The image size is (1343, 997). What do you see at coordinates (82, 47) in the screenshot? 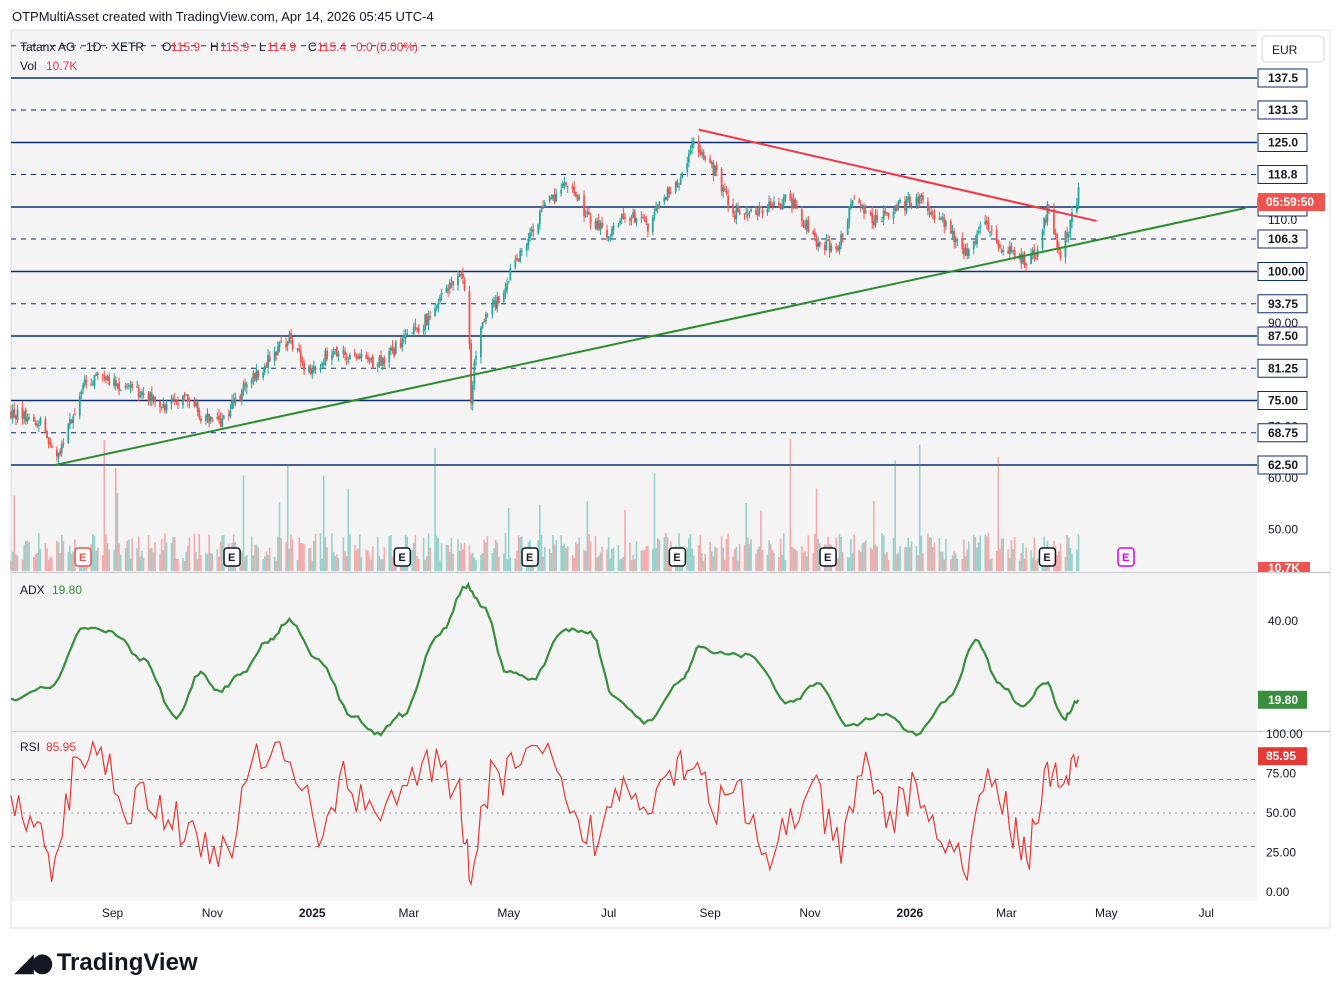
I see `legend-symbol: Tatanx AG · 1D · XETR` at bounding box center [82, 47].